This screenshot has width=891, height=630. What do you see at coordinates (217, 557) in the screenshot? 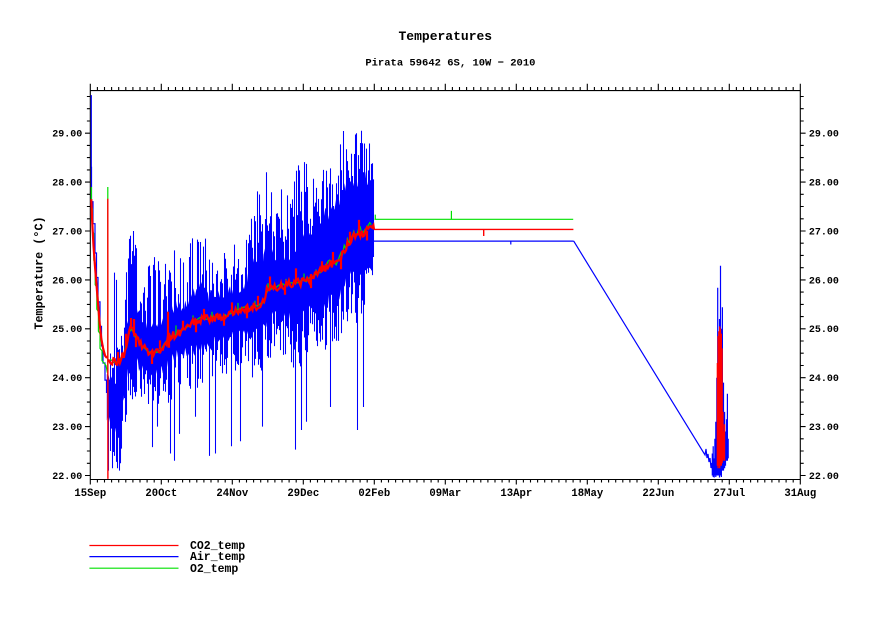
I see `svg-text: Air_temp` at bounding box center [217, 557].